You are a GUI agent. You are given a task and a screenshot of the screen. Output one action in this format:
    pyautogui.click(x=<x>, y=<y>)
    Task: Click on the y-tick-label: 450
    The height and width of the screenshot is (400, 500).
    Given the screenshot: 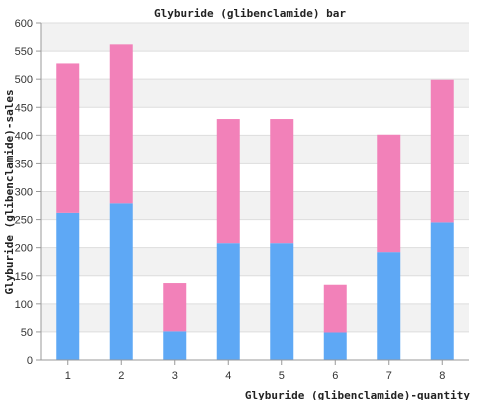 What is the action you would take?
    pyautogui.click(x=24, y=108)
    